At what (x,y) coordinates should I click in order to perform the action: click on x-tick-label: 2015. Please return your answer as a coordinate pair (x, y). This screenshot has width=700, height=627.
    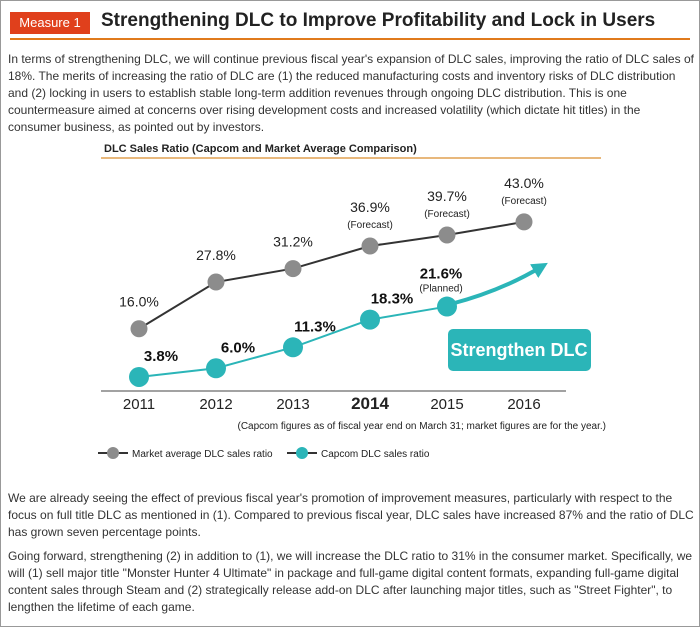
    Looking at the image, I should click on (446, 404).